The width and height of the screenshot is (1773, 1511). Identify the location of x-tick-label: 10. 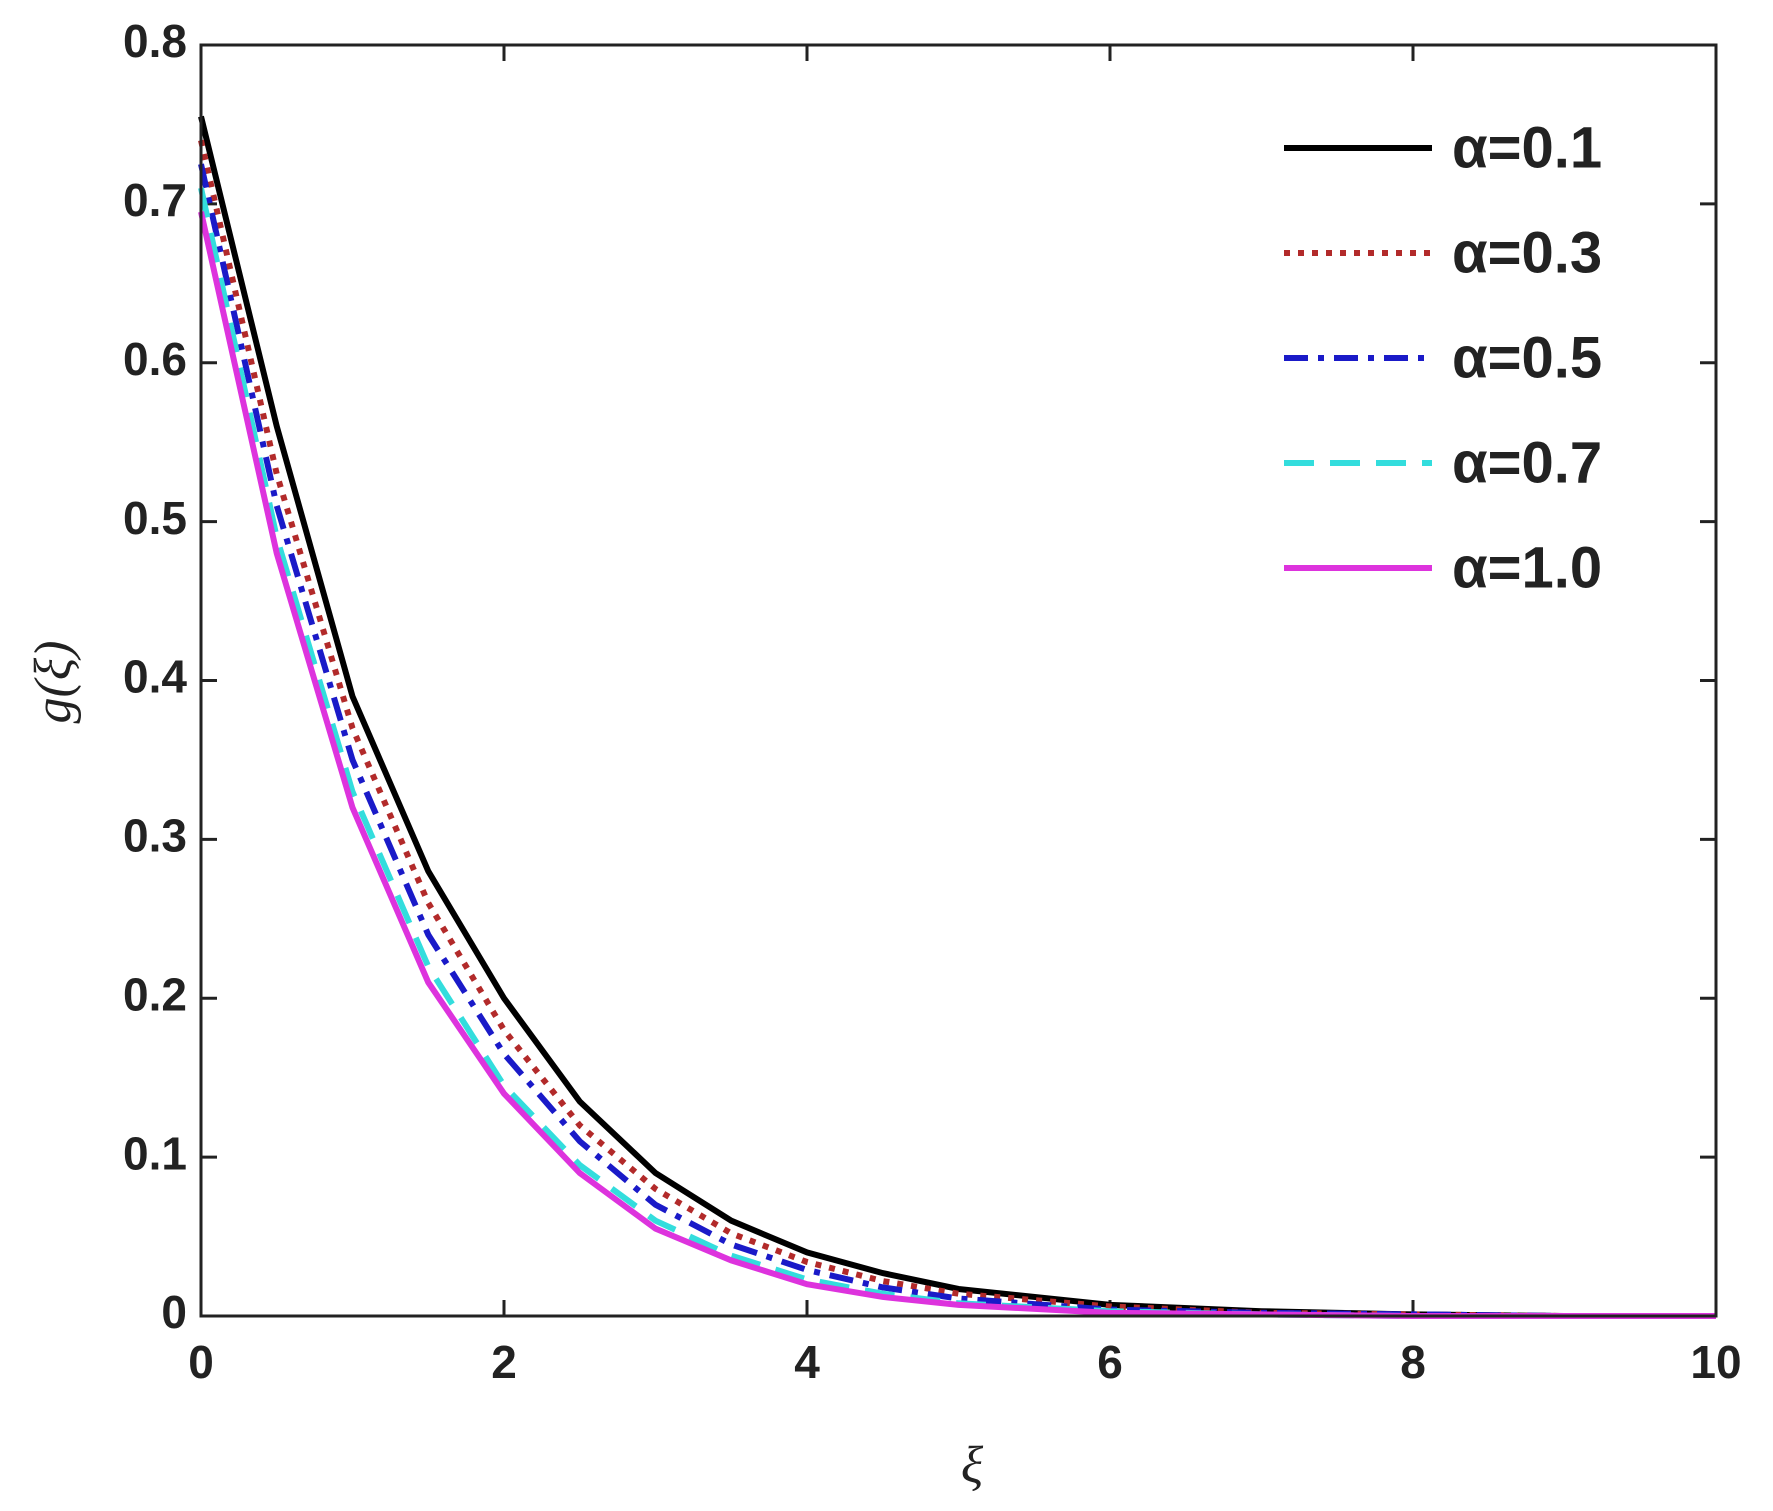
(1715, 1362).